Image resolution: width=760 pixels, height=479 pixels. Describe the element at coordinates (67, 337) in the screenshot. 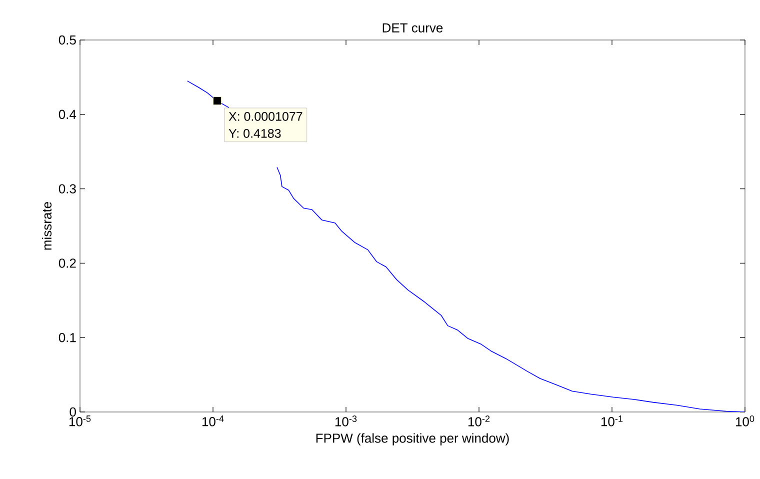

I see `y-tick-label: 0.1` at that location.